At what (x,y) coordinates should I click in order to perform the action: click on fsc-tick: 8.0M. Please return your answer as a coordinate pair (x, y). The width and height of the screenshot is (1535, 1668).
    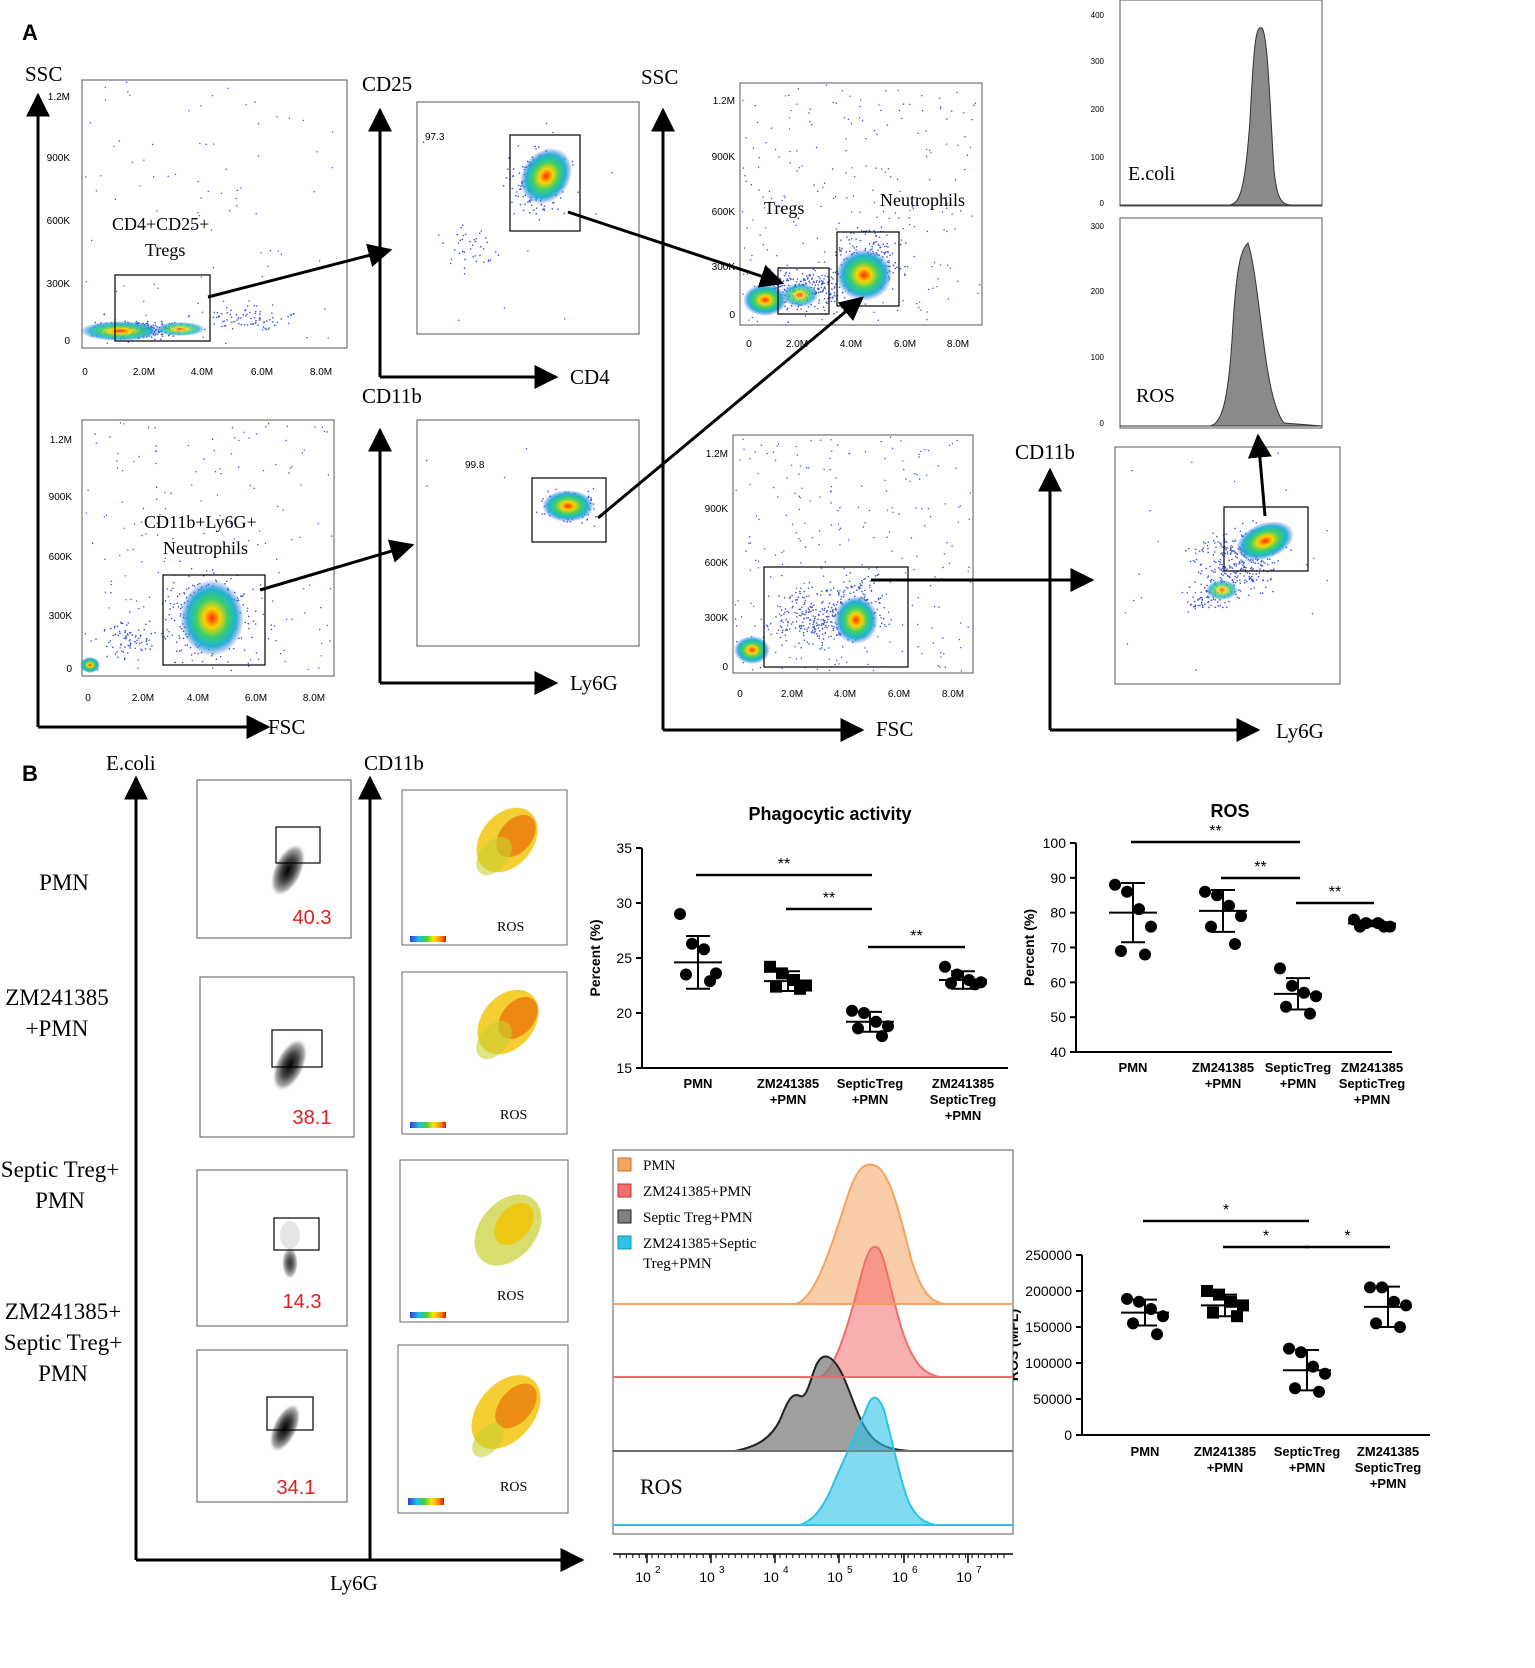
    Looking at the image, I should click on (958, 344).